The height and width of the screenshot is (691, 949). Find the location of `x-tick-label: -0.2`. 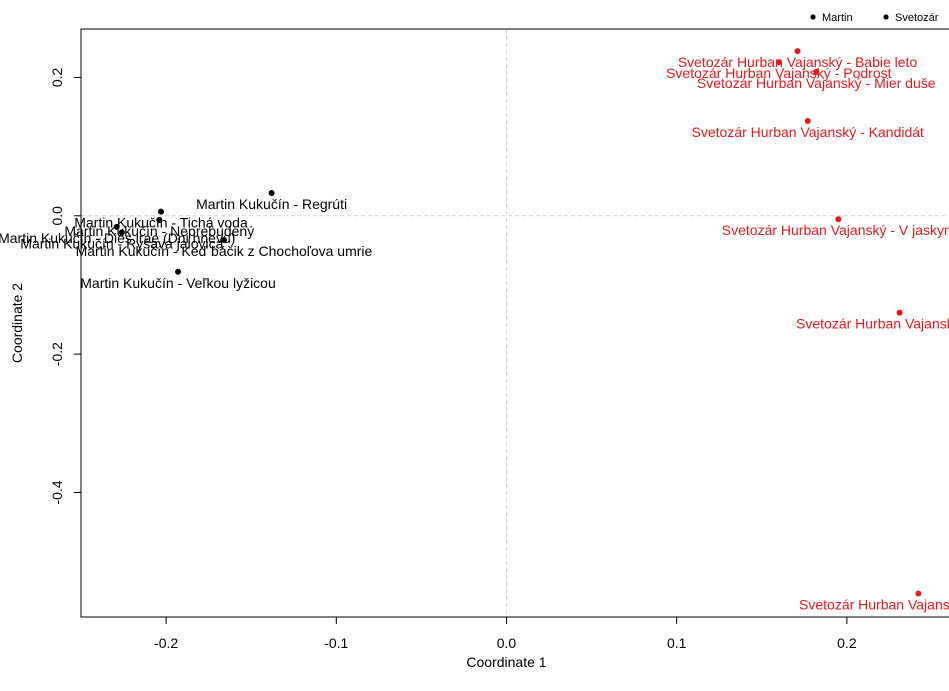

x-tick-label: -0.2 is located at coordinates (166, 643).